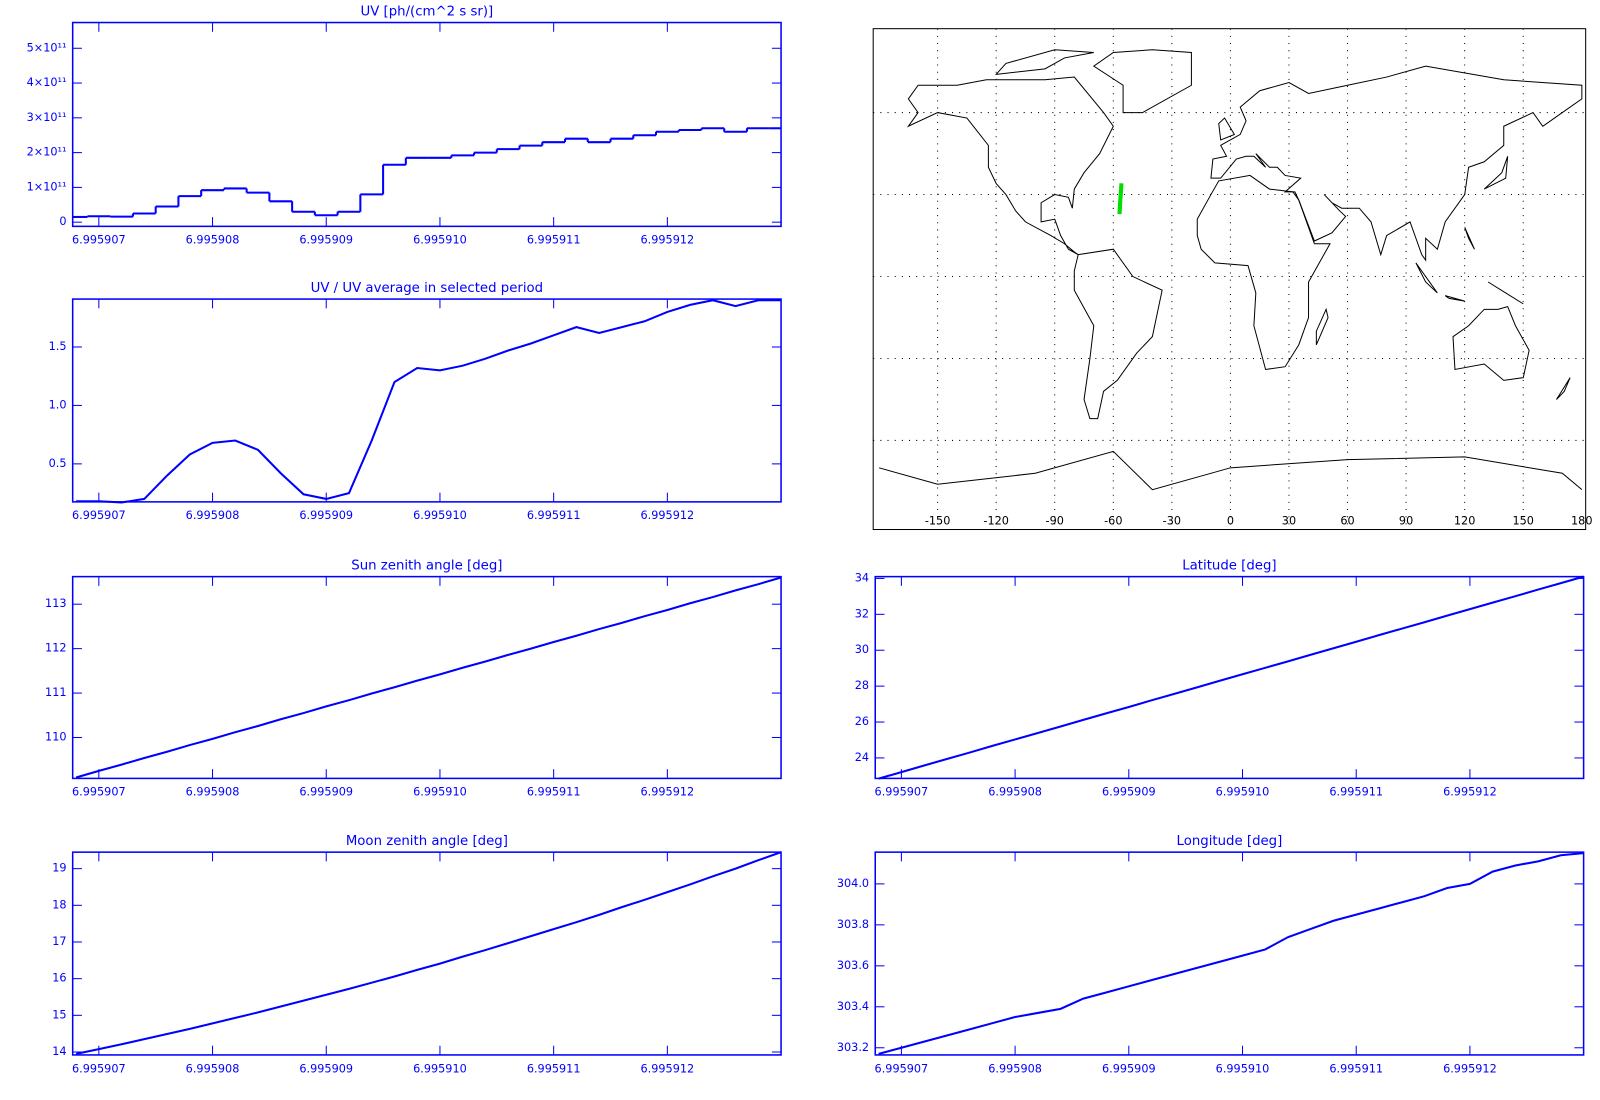 The image size is (1600, 1100). I want to click on y-tick-label: 0, so click(62, 221).